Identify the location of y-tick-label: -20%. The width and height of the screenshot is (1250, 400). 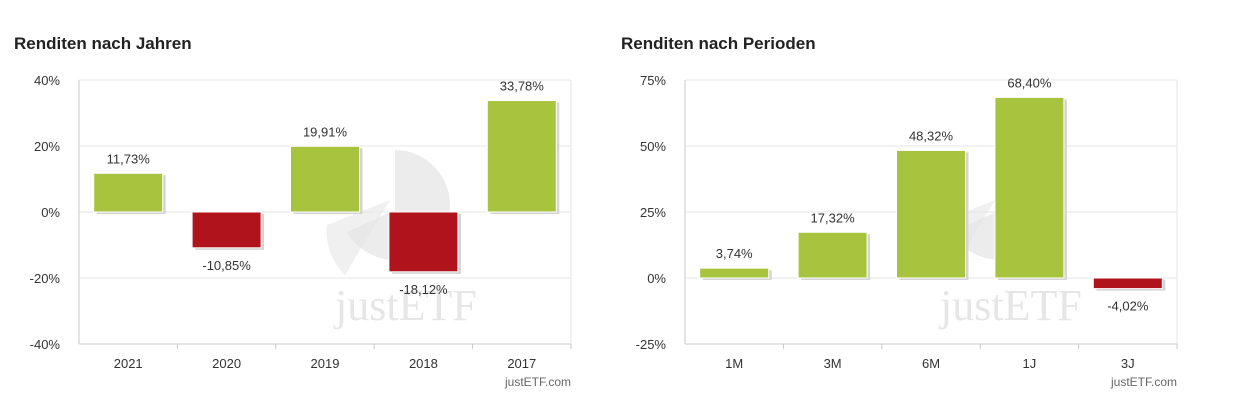
(45, 278).